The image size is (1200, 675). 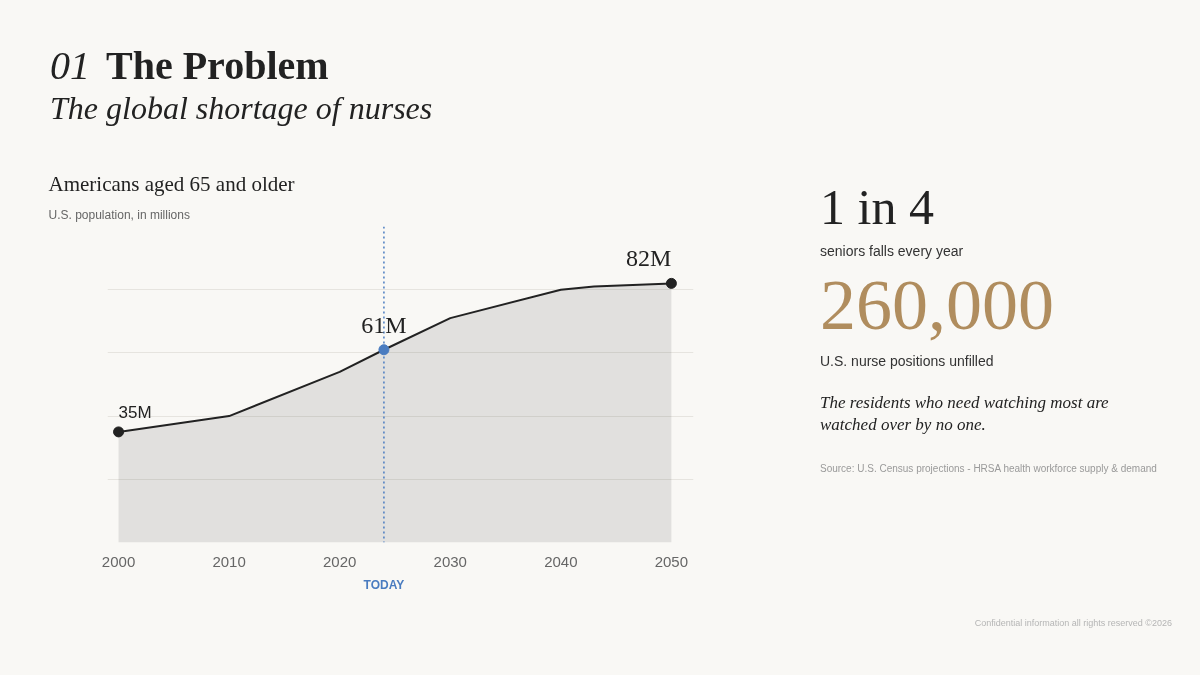 I want to click on text: The residents who need watching most are watched over by no one., so click(x=965, y=414).